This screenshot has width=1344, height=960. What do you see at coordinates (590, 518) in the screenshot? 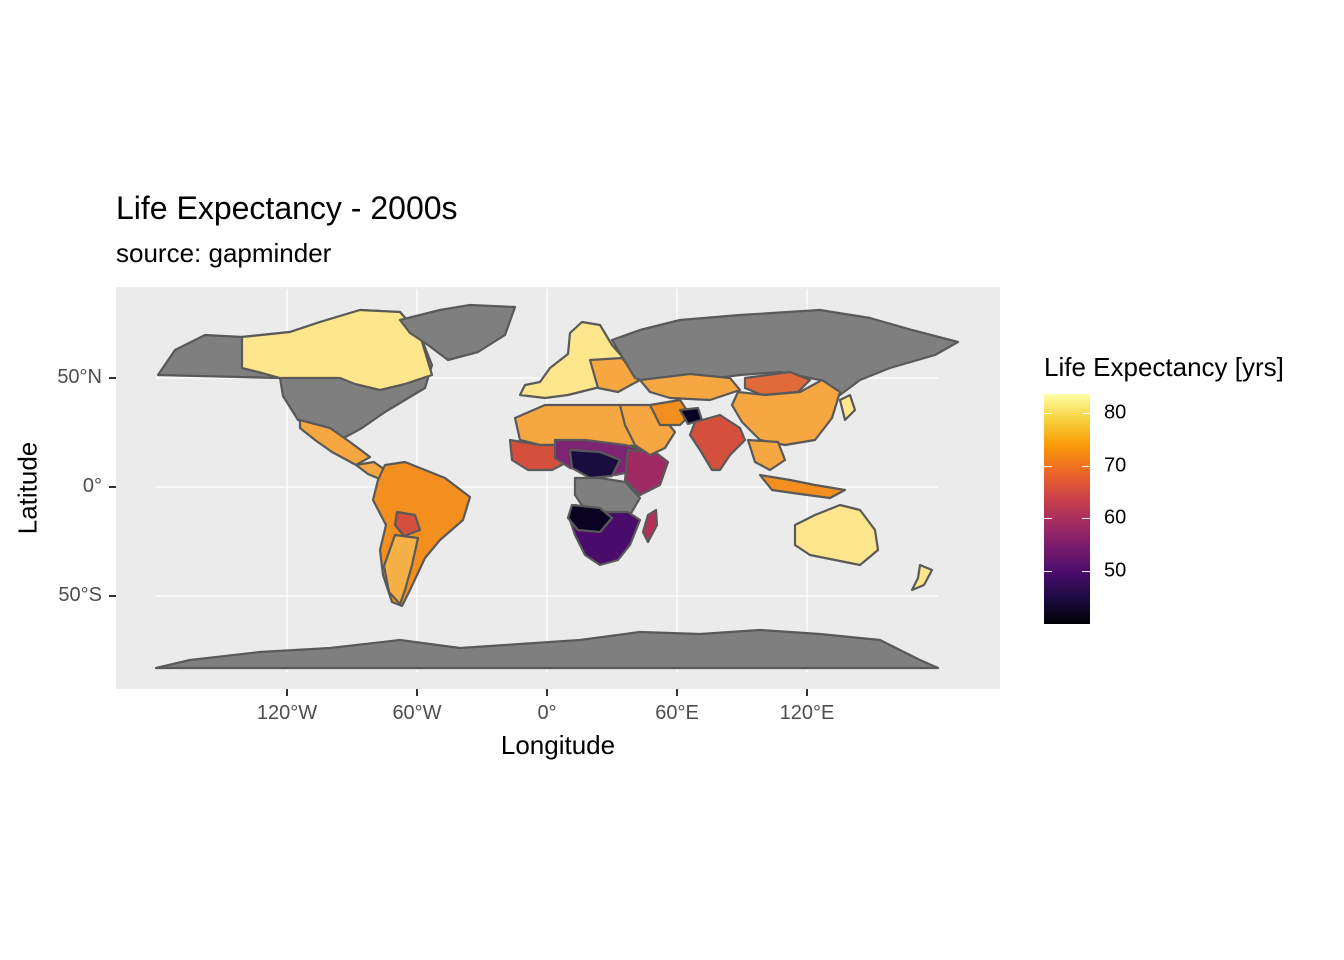
I see `region-angola-zambia` at bounding box center [590, 518].